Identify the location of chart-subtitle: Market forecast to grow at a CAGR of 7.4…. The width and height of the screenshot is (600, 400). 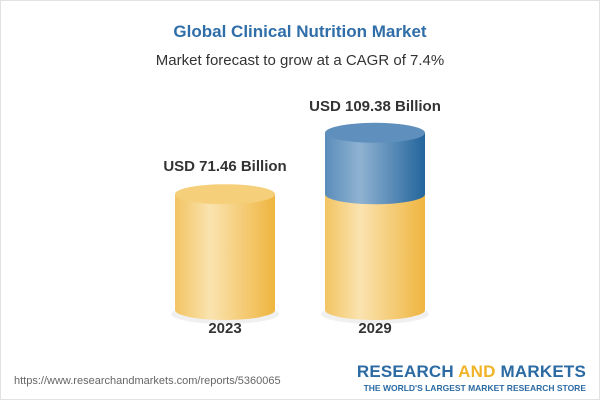
(300, 60).